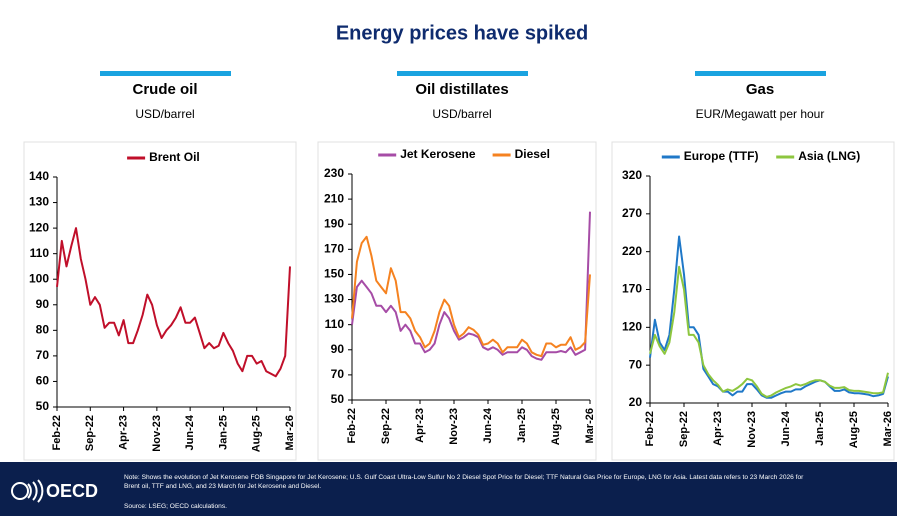 The height and width of the screenshot is (516, 897). I want to click on legend-label: Diesel, so click(532, 154).